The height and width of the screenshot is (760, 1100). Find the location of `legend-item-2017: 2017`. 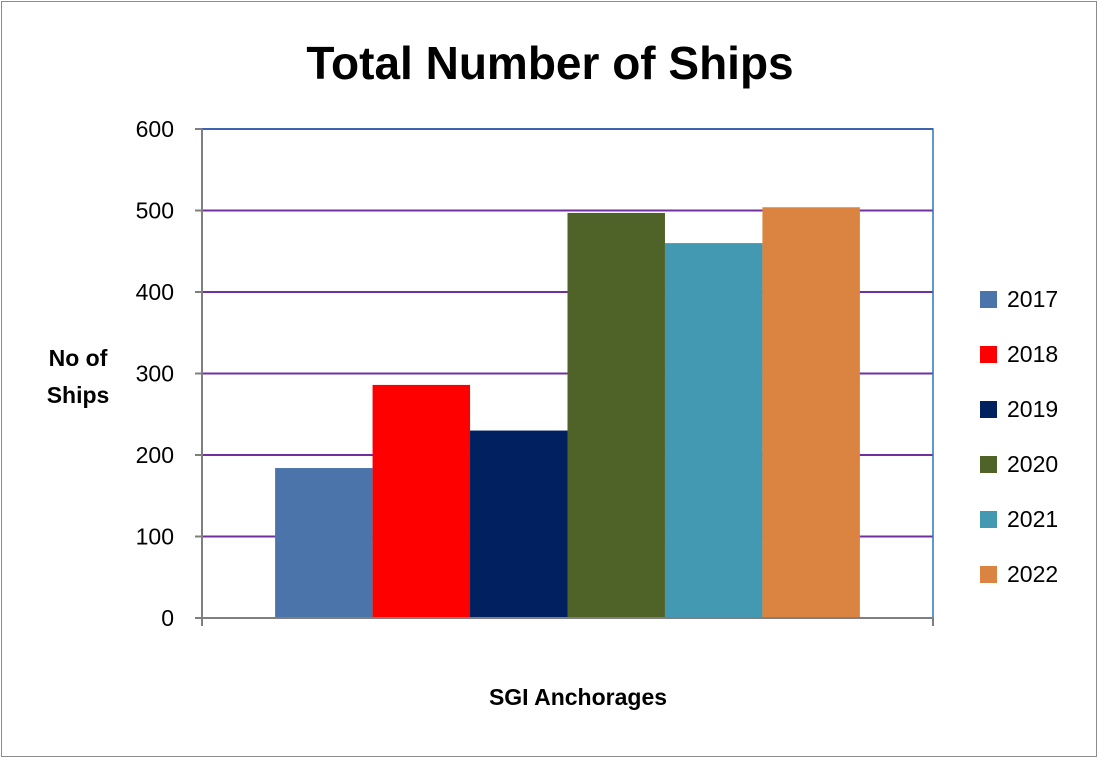

legend-item-2017: 2017 is located at coordinates (1019, 299).